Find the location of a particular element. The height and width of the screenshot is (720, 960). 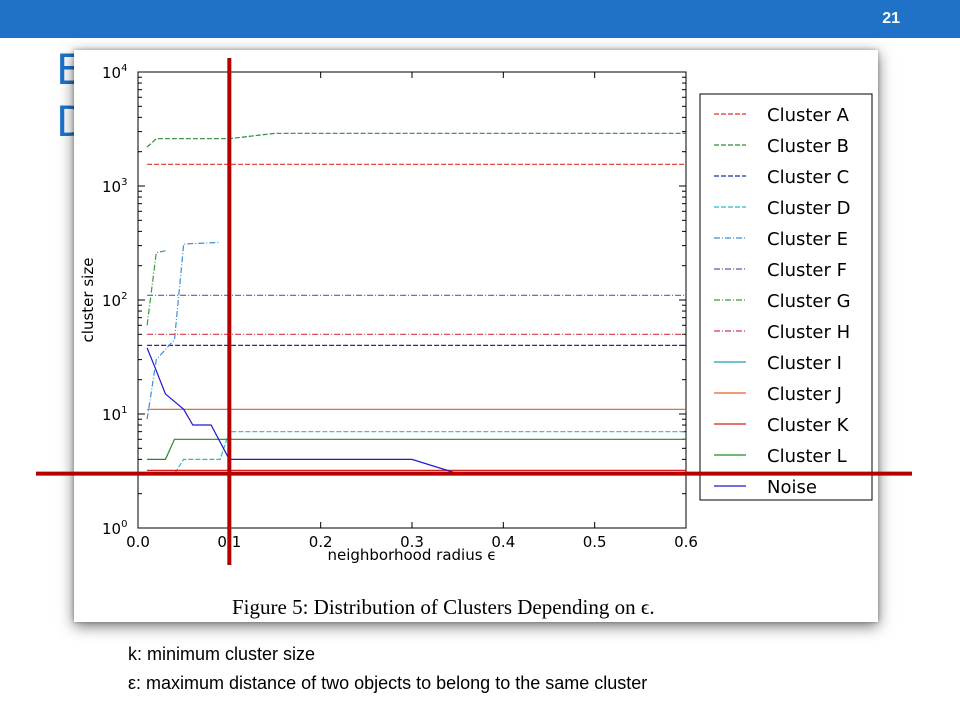

y-tick-label: 10² is located at coordinates (114, 300).